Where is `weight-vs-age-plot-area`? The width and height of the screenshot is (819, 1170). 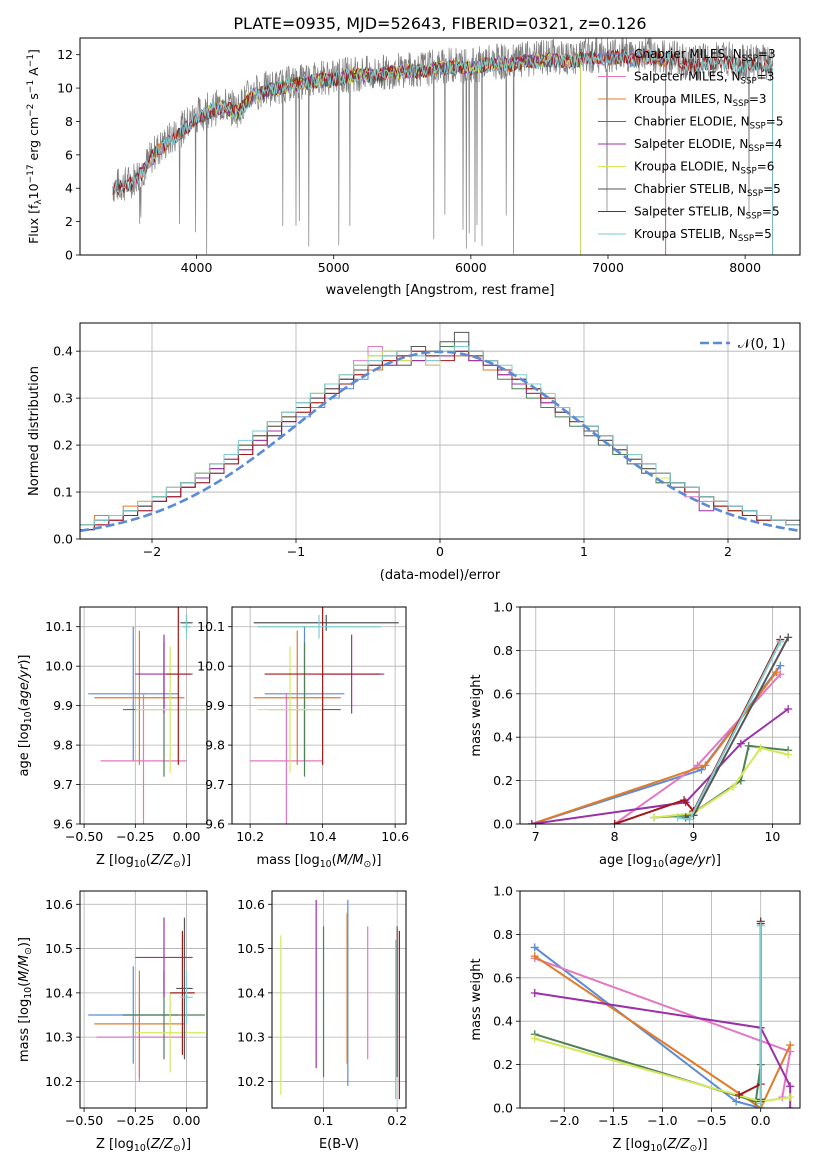
weight-vs-age-plot-area is located at coordinates (660, 728).